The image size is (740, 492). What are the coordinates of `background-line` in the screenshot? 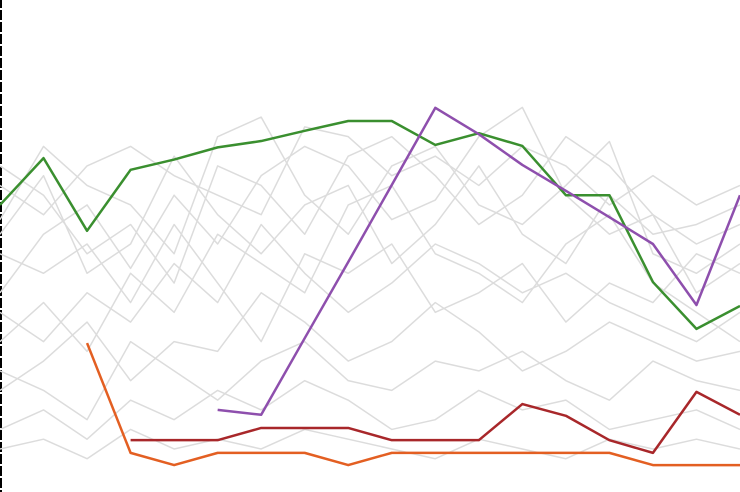 It's located at (370, 409).